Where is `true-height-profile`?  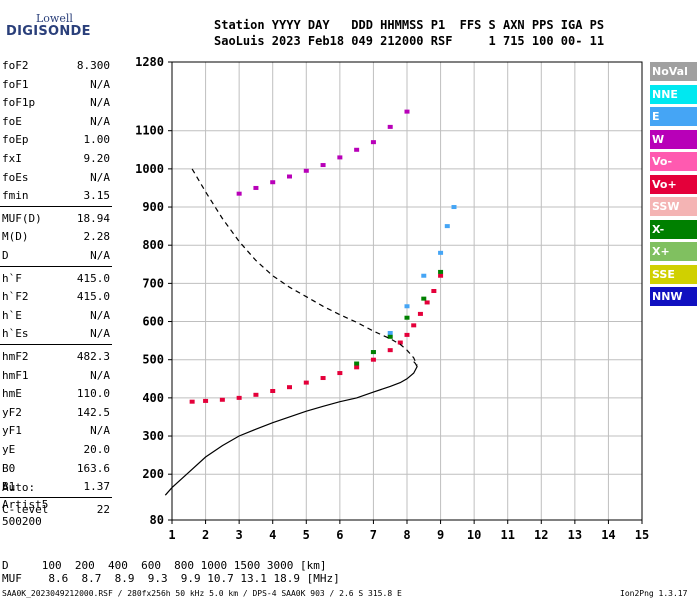
true-height-profile is located at coordinates (291, 428).